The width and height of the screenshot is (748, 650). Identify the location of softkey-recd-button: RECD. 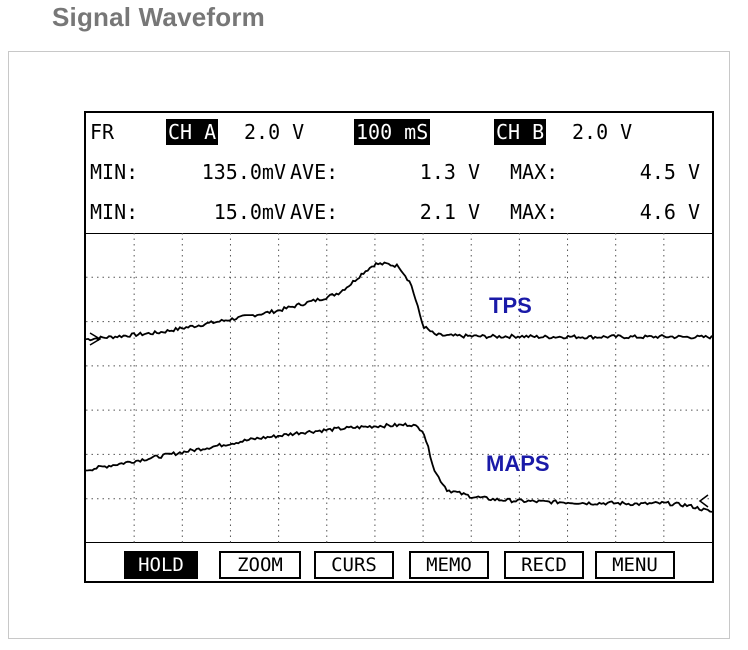
(544, 565).